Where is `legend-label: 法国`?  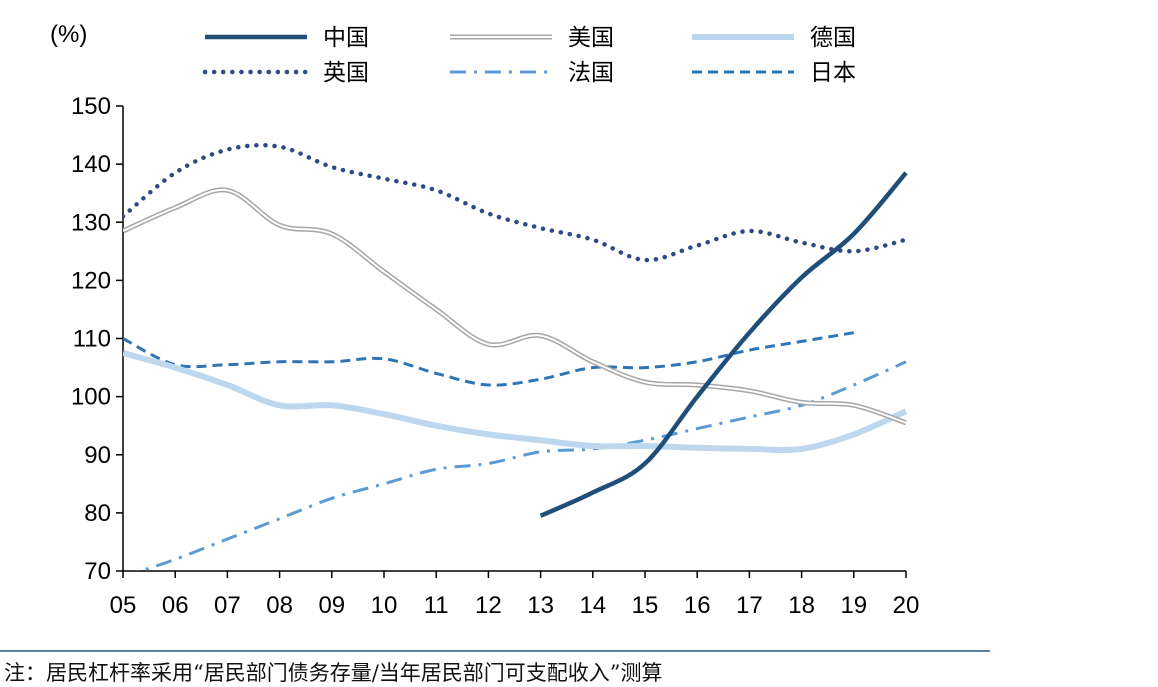
legend-label: 法国 is located at coordinates (591, 73).